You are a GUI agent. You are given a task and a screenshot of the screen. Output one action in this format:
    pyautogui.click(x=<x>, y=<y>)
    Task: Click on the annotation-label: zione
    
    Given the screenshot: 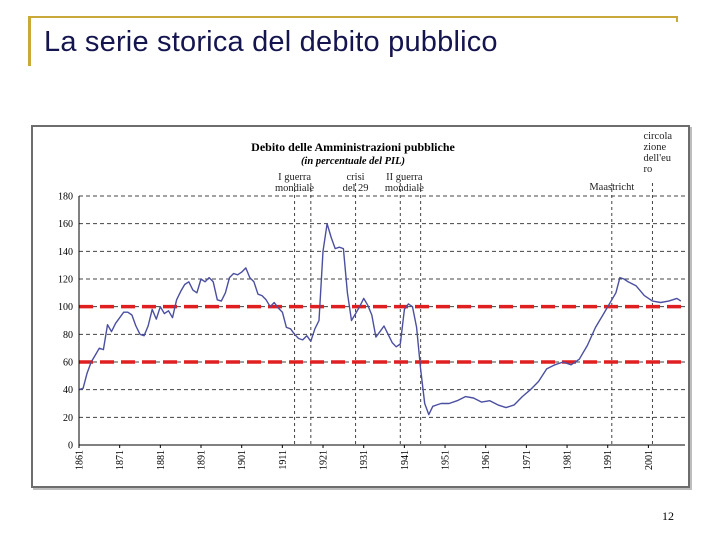 What is the action you would take?
    pyautogui.click(x=654, y=147)
    